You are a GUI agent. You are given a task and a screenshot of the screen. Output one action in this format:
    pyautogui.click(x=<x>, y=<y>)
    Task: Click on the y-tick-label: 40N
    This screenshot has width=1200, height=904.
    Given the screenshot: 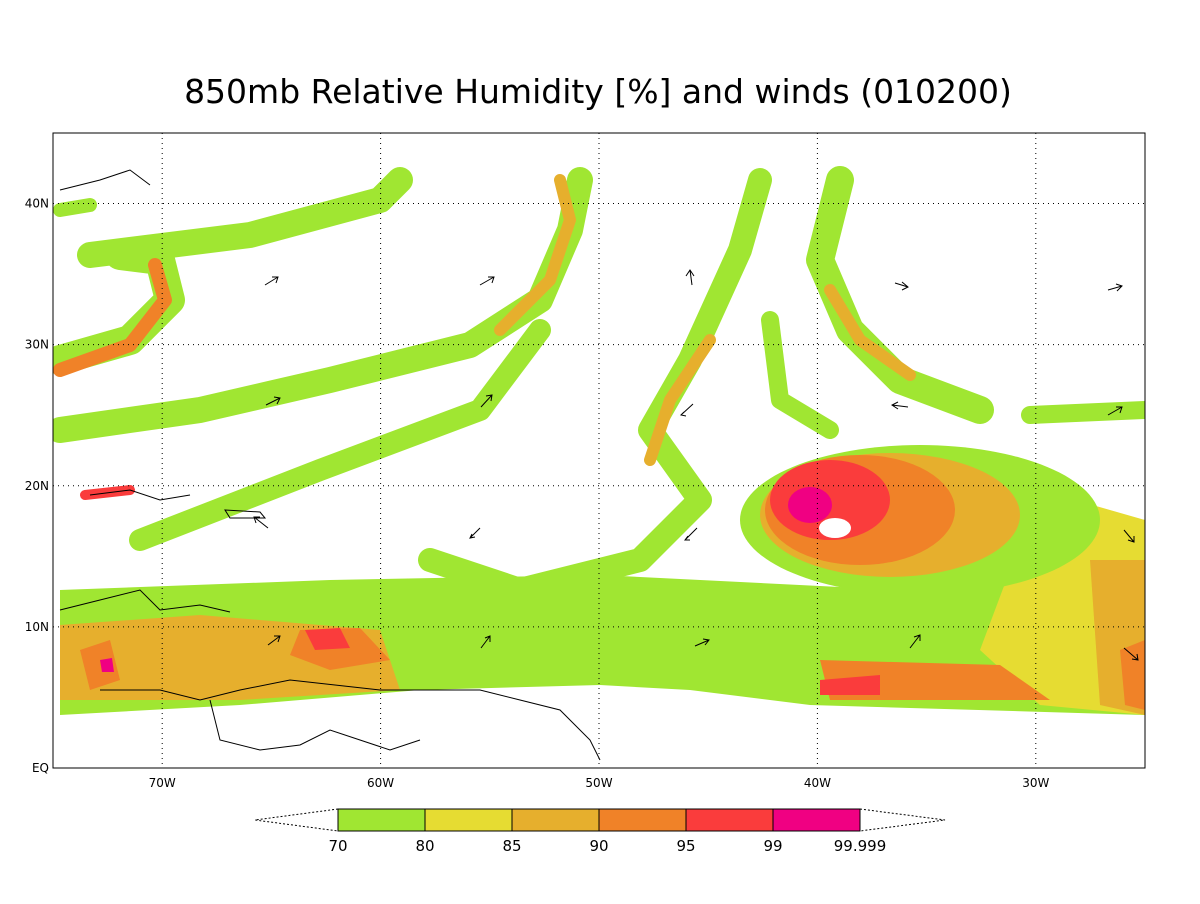 What is the action you would take?
    pyautogui.click(x=37, y=204)
    